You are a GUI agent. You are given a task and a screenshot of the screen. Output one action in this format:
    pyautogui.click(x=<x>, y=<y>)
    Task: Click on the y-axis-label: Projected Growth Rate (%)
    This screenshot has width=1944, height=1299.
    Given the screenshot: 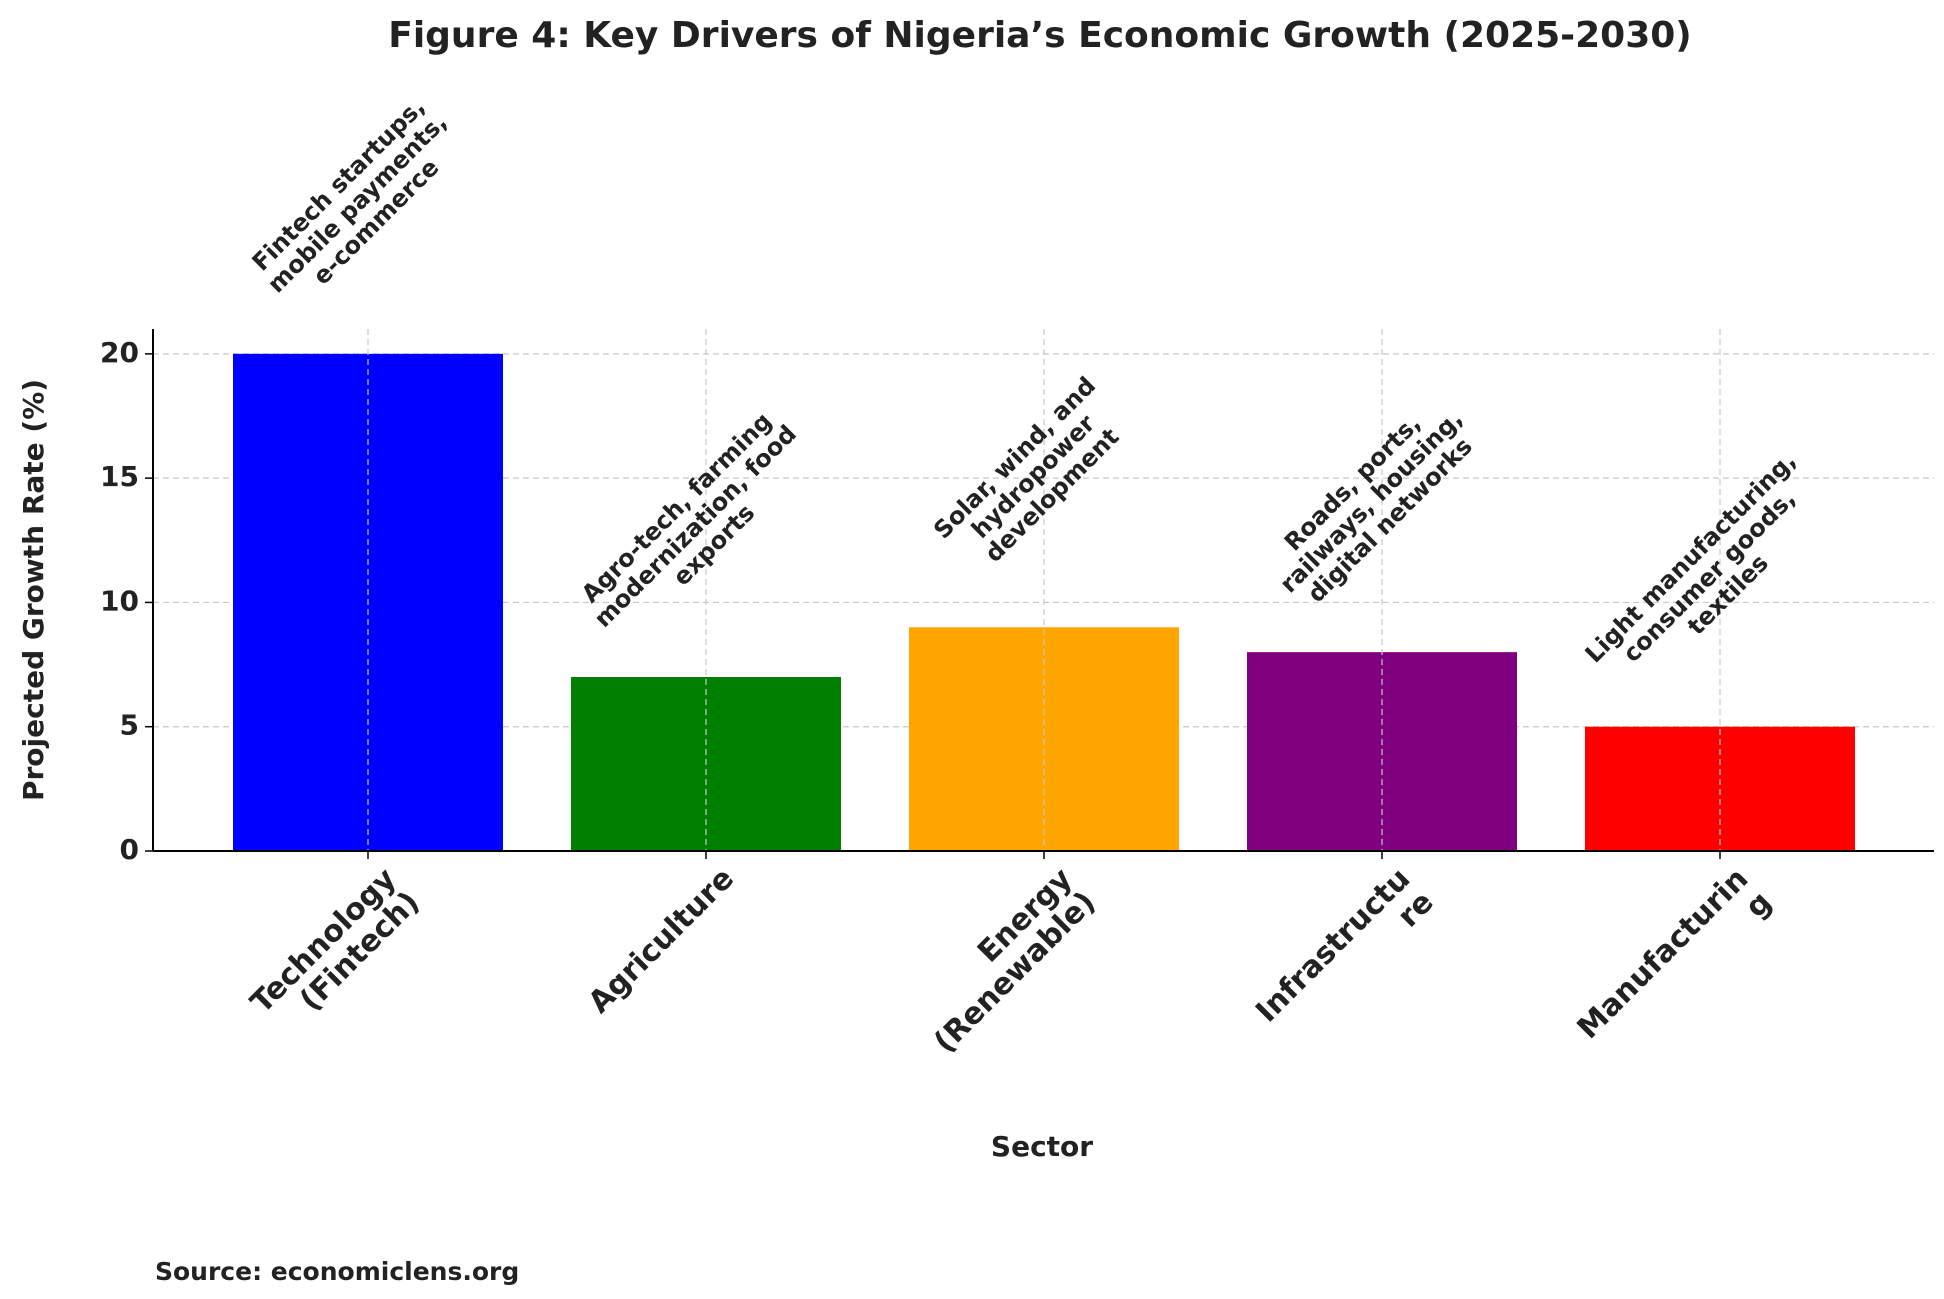 What is the action you would take?
    pyautogui.click(x=33, y=590)
    